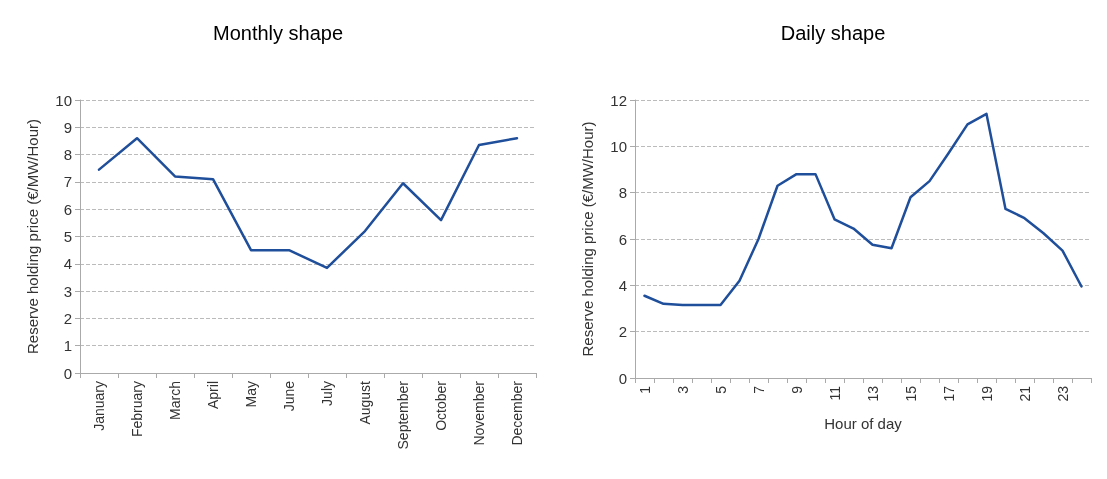 The width and height of the screenshot is (1107, 479). Describe the element at coordinates (289, 396) in the screenshot. I see `x-tick-label: June` at that location.